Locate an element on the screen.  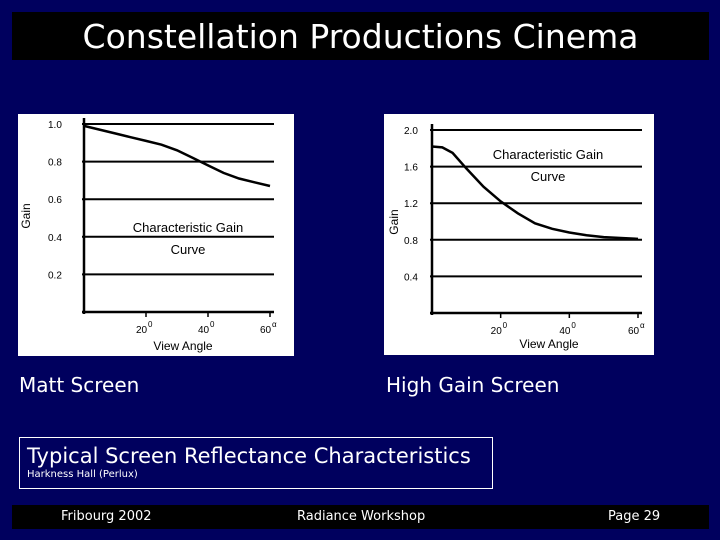
chart1-y-tick-label-3: 0.8 is located at coordinates (411, 241).